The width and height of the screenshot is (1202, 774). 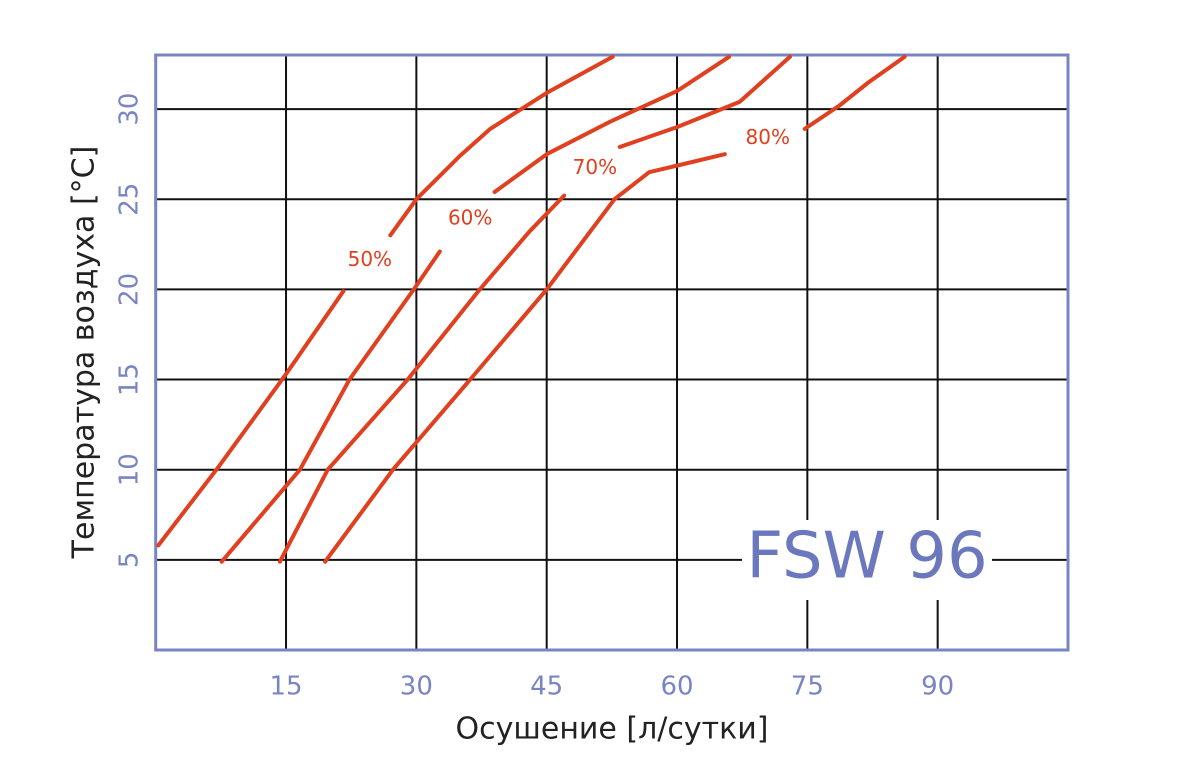 I want to click on series-label: 50%, so click(x=370, y=259).